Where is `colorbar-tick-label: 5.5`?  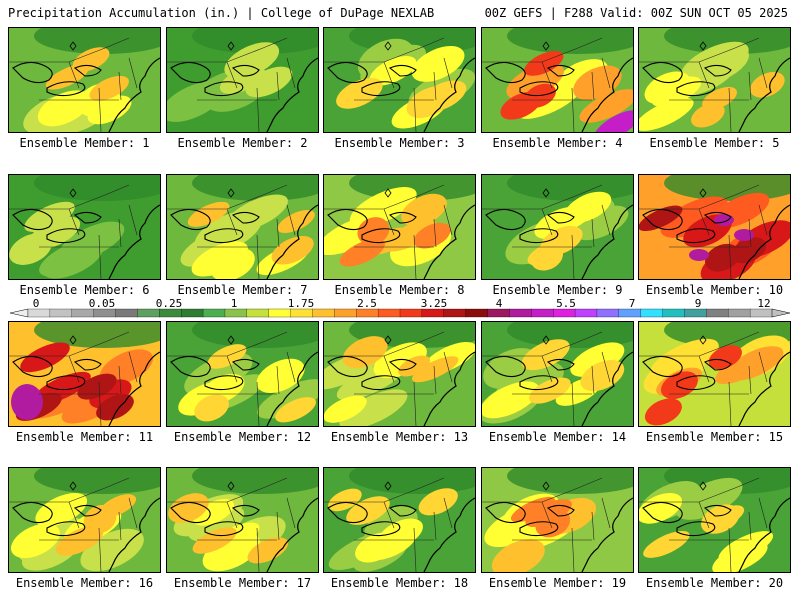
colorbar-tick-label: 5.5 is located at coordinates (566, 303).